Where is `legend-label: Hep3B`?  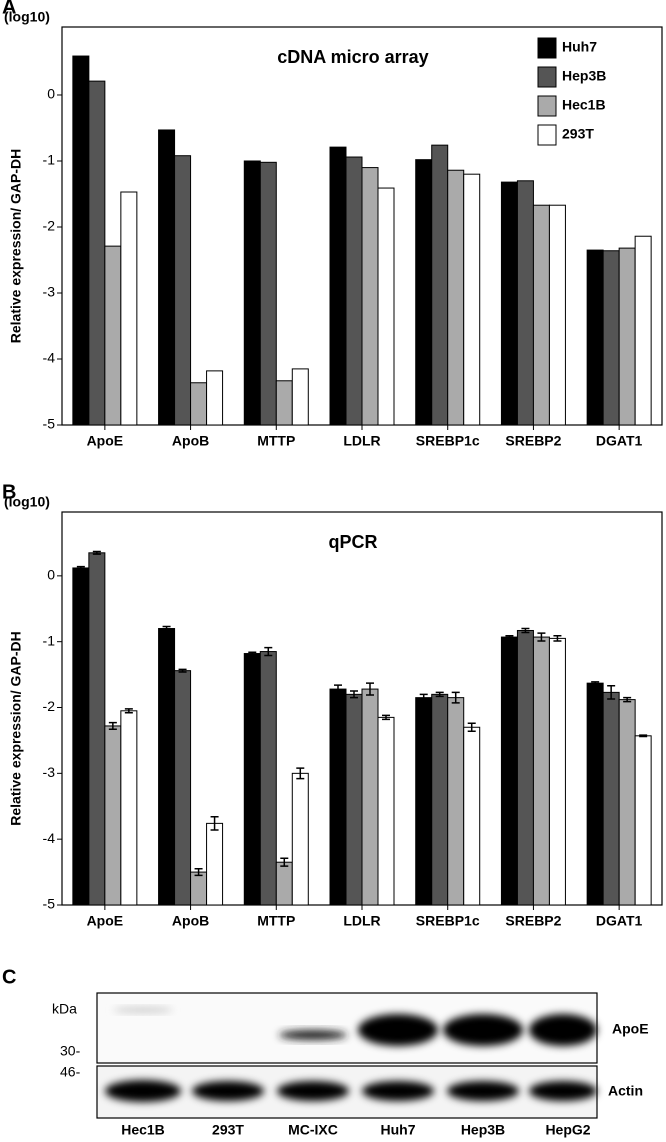 legend-label: Hep3B is located at coordinates (584, 76).